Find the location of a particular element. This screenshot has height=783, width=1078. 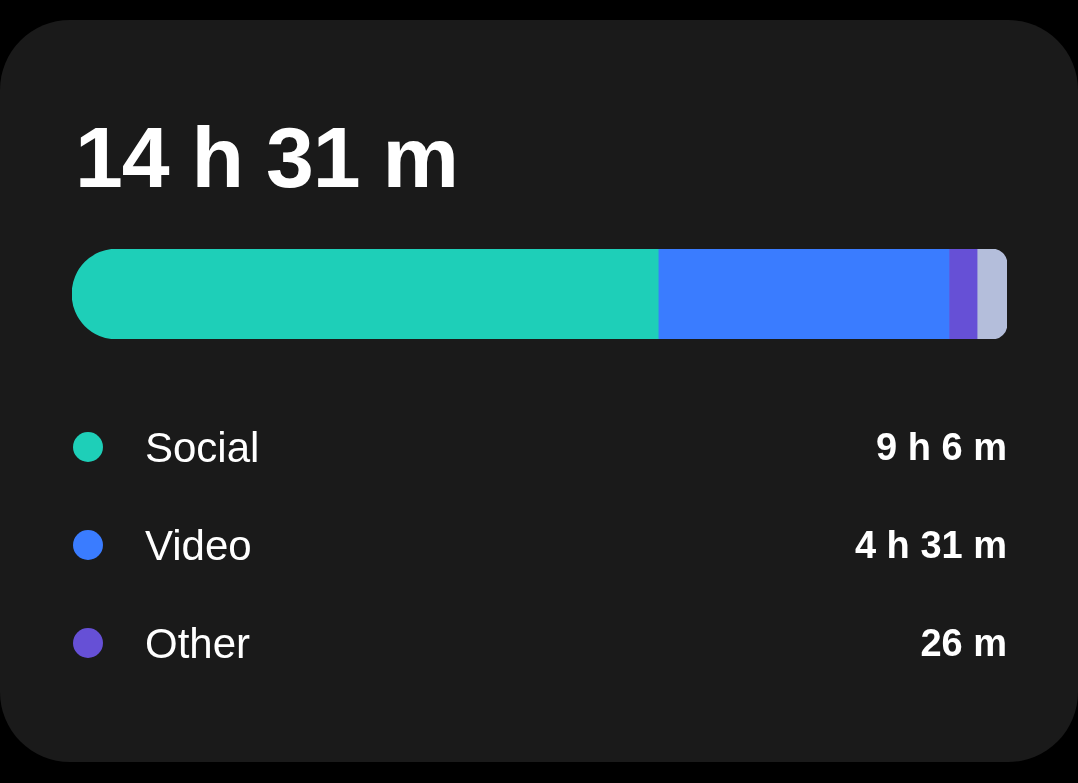

text: 26 m is located at coordinates (963, 643).